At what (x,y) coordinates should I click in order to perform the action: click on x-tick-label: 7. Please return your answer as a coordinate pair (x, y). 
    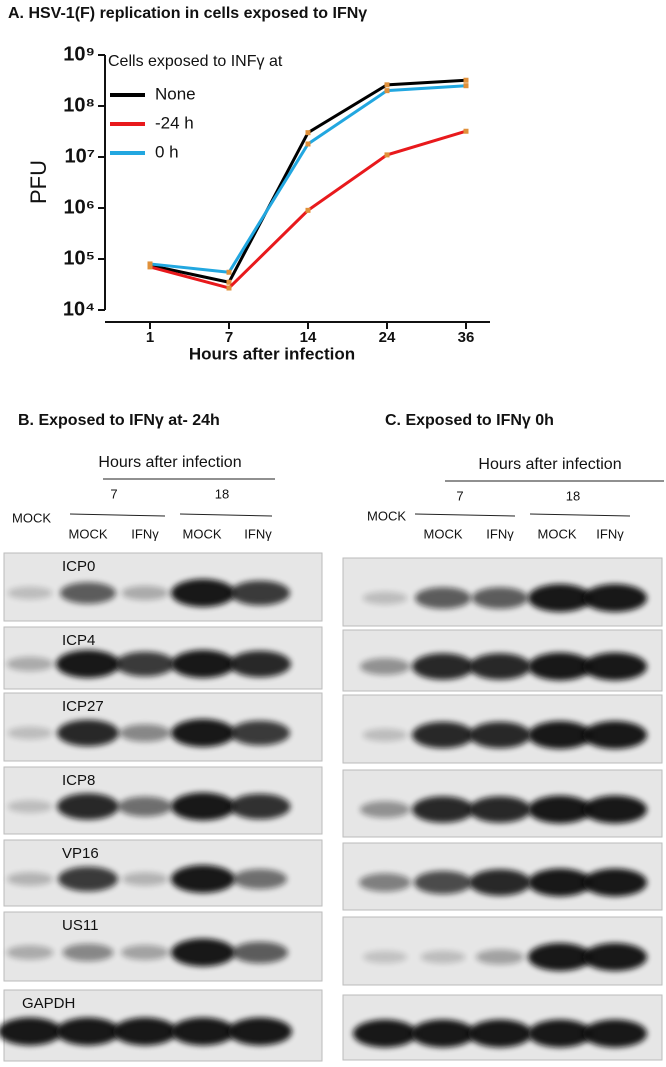
    Looking at the image, I should click on (229, 337).